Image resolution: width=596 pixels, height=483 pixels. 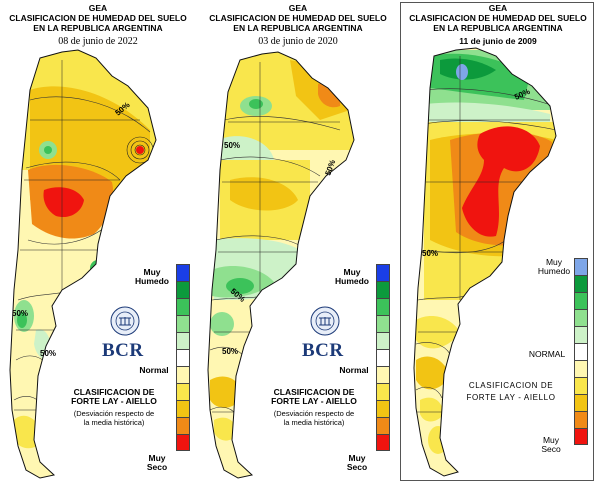 I want to click on map-date: 03 de junio de 2020, so click(x=298, y=41).